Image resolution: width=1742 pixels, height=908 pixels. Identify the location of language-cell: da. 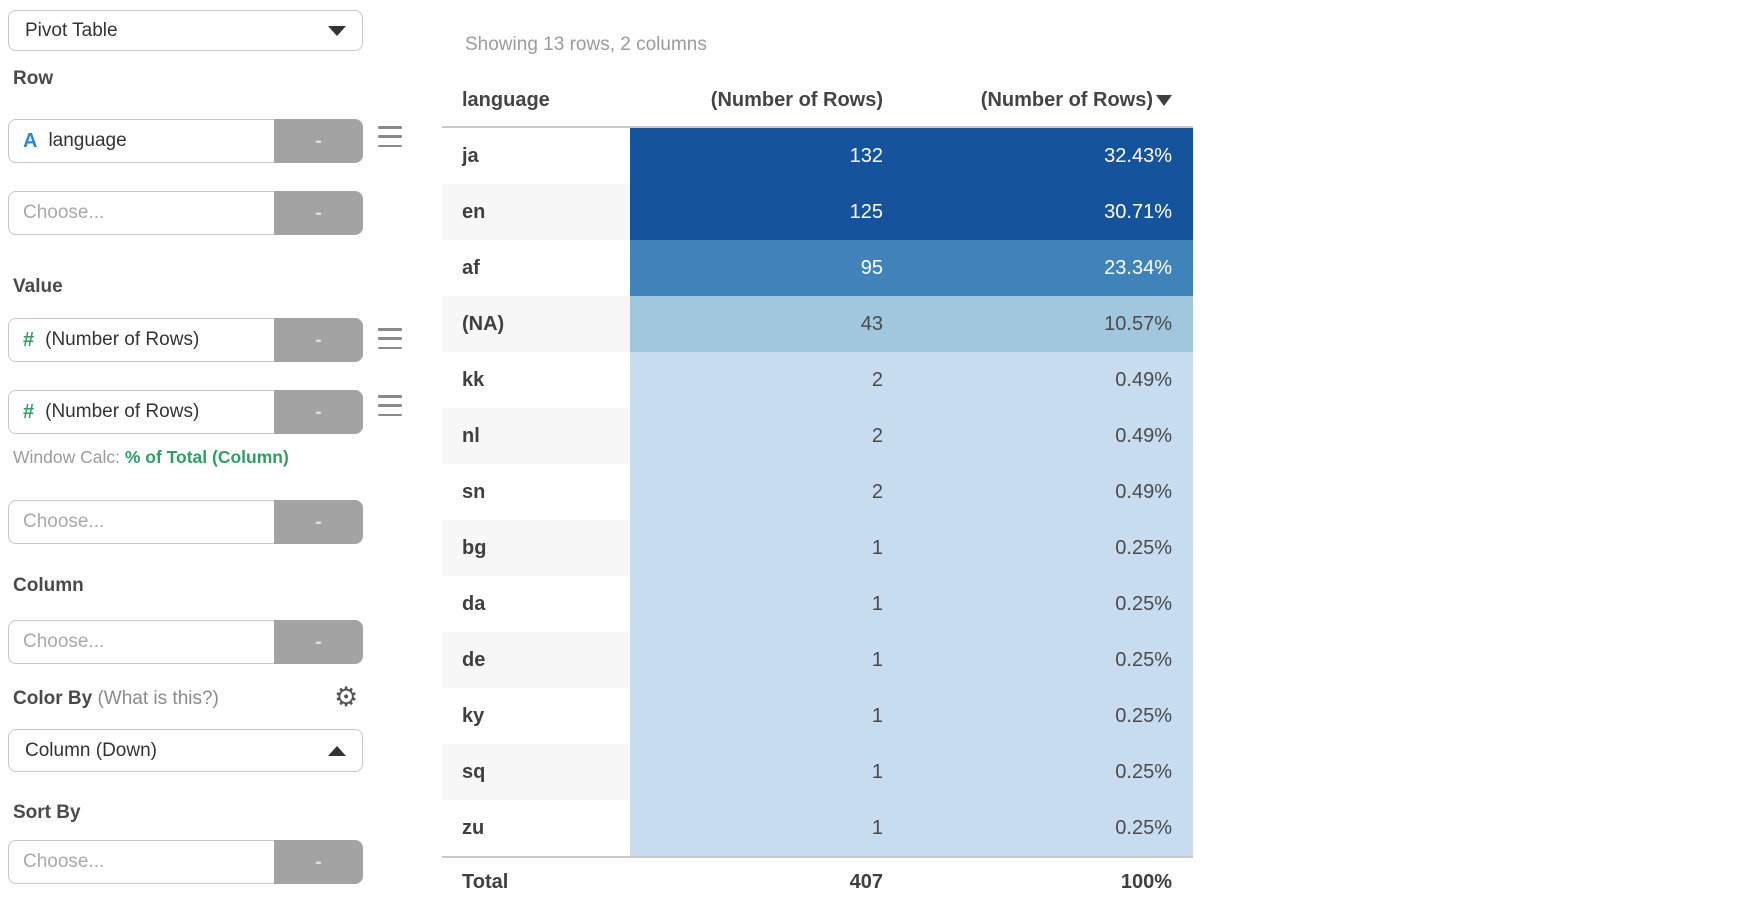
(536, 604).